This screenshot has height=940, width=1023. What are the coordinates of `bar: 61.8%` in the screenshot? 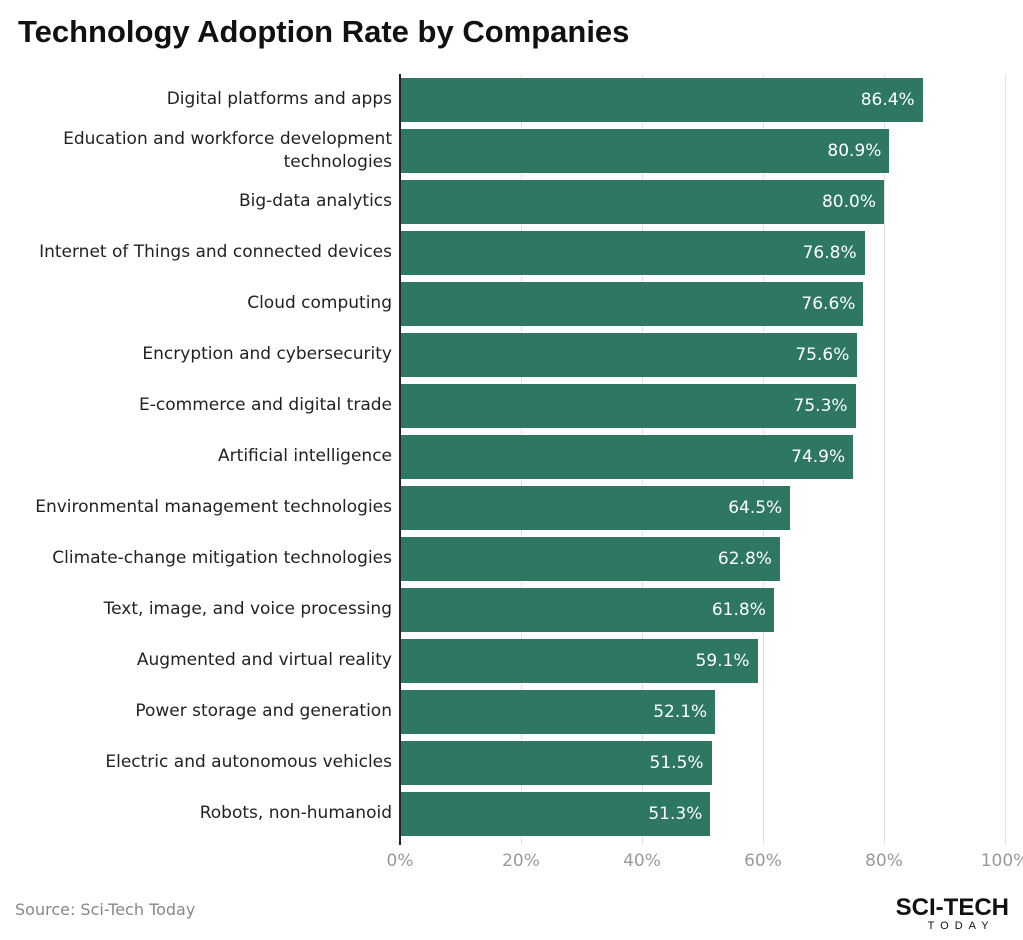 It's located at (587, 609).